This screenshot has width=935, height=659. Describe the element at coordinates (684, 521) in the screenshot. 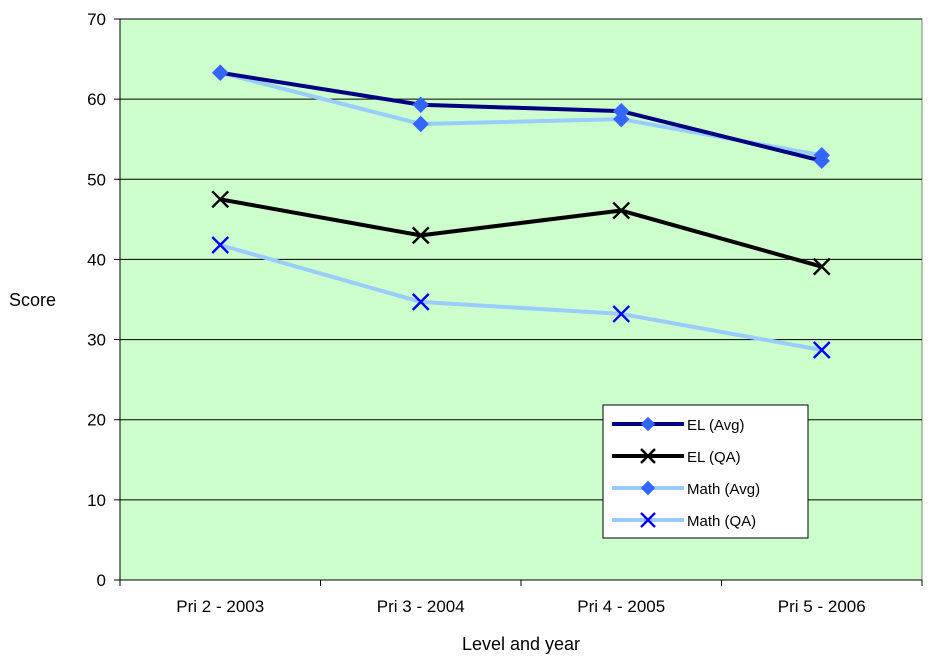

I see `legend-item: Math (QA)` at that location.